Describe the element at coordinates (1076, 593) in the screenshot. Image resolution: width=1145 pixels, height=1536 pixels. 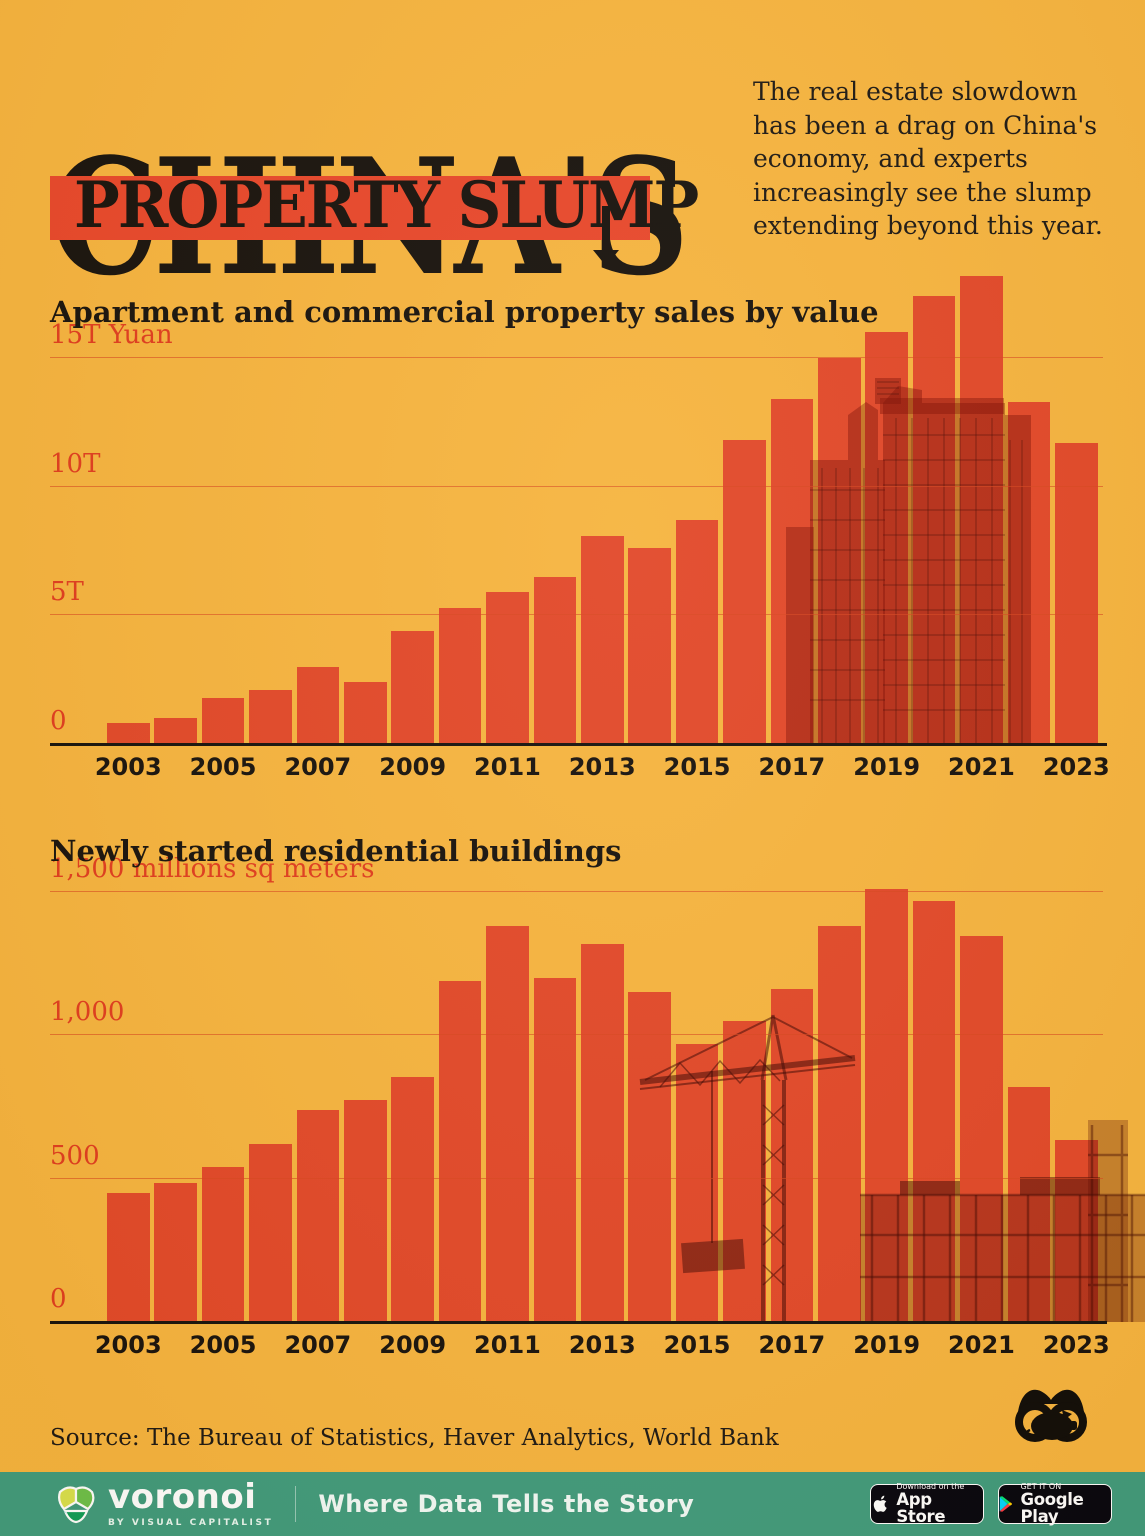
I see `bar-2023` at that location.